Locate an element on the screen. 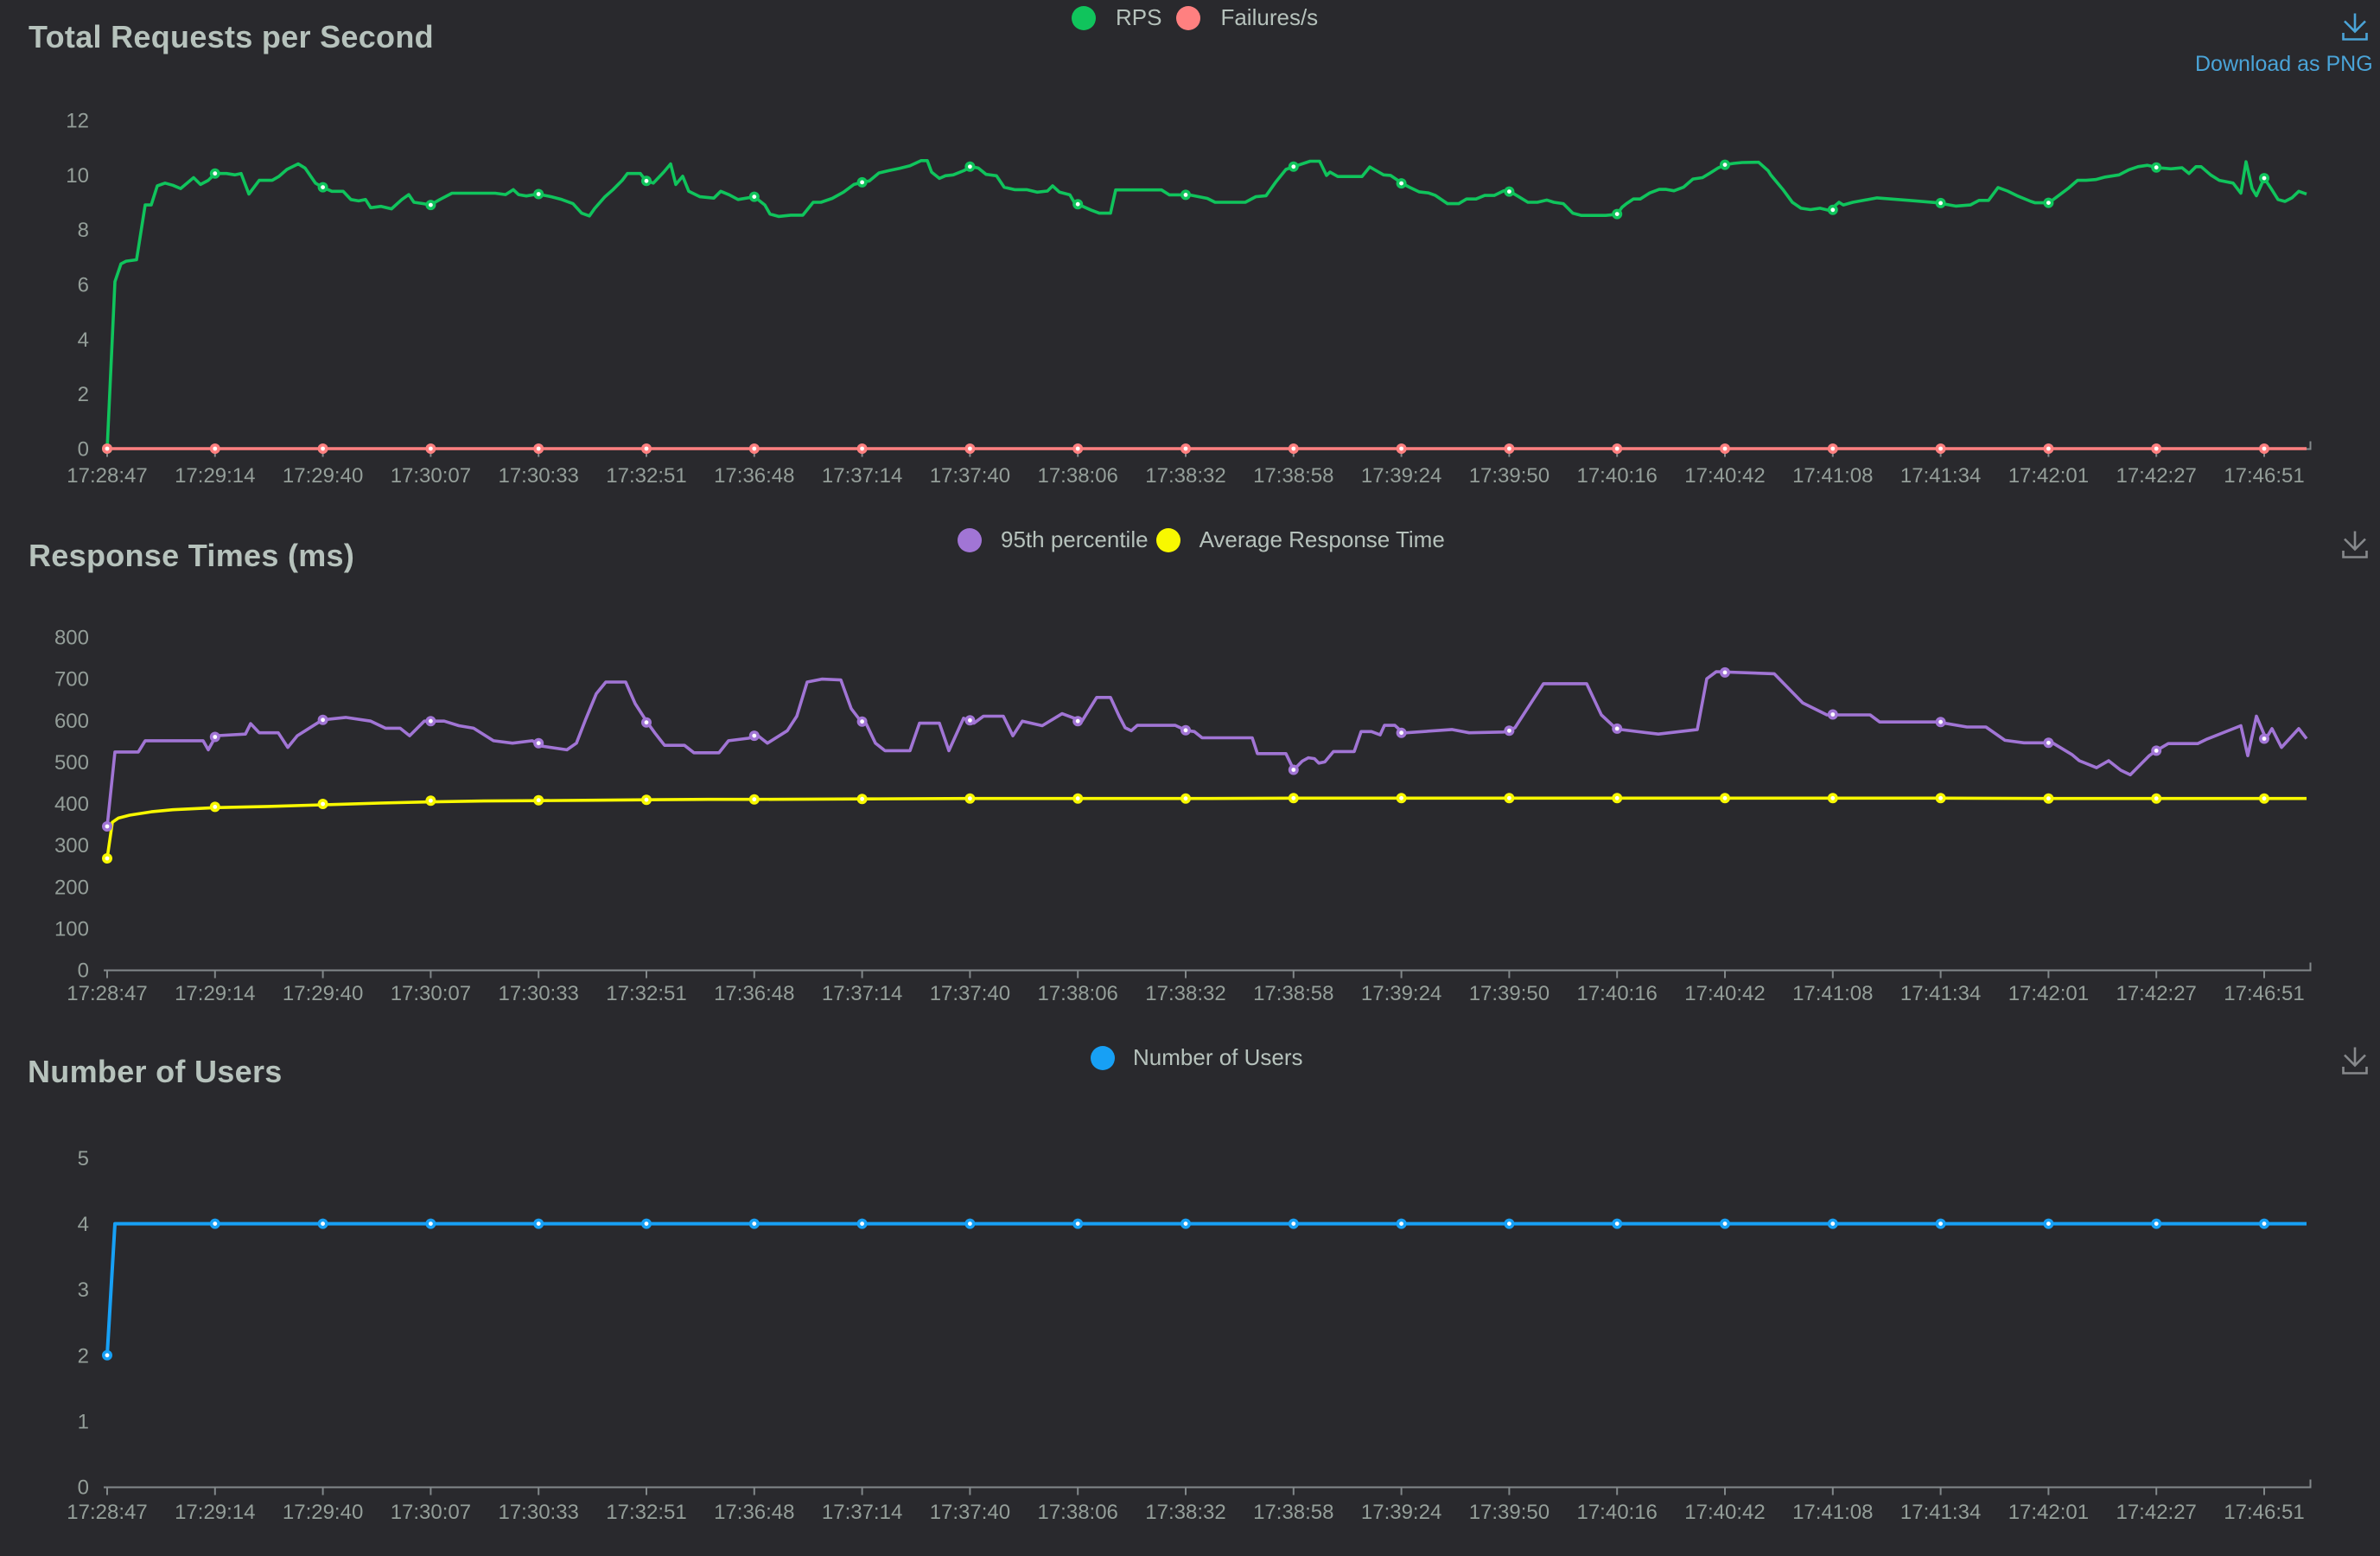  svg-text: 6 is located at coordinates (83, 285).